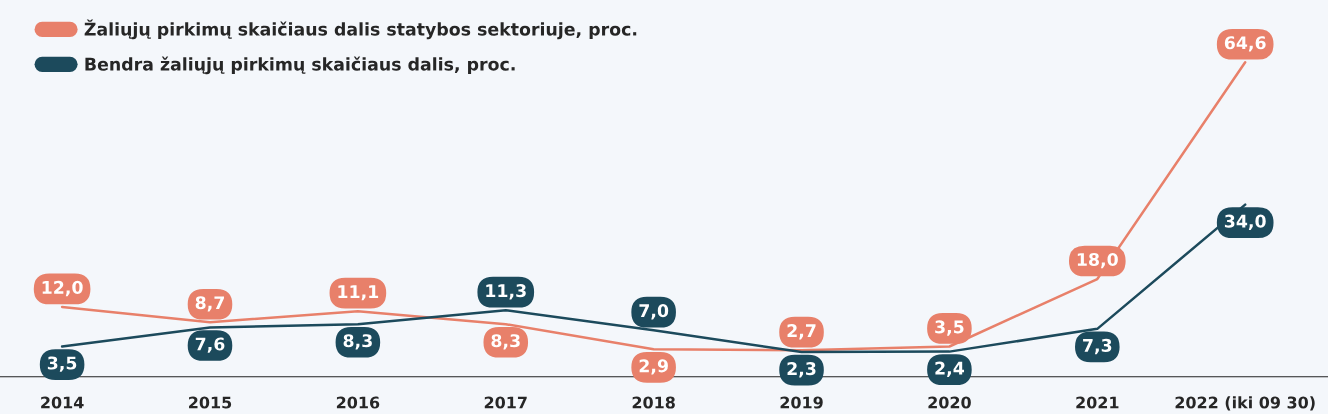  What do you see at coordinates (1245, 44) in the screenshot?
I see `data-label: 64,6` at bounding box center [1245, 44].